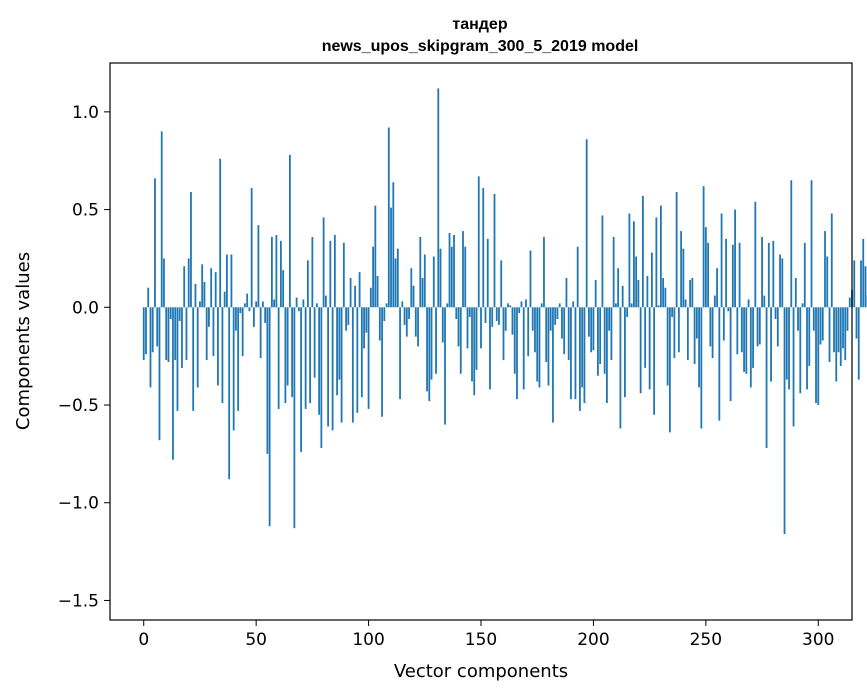  What do you see at coordinates (480, 46) in the screenshot?
I see `chart-title-line2: news_upos_skipgram_300_5_2019 model` at bounding box center [480, 46].